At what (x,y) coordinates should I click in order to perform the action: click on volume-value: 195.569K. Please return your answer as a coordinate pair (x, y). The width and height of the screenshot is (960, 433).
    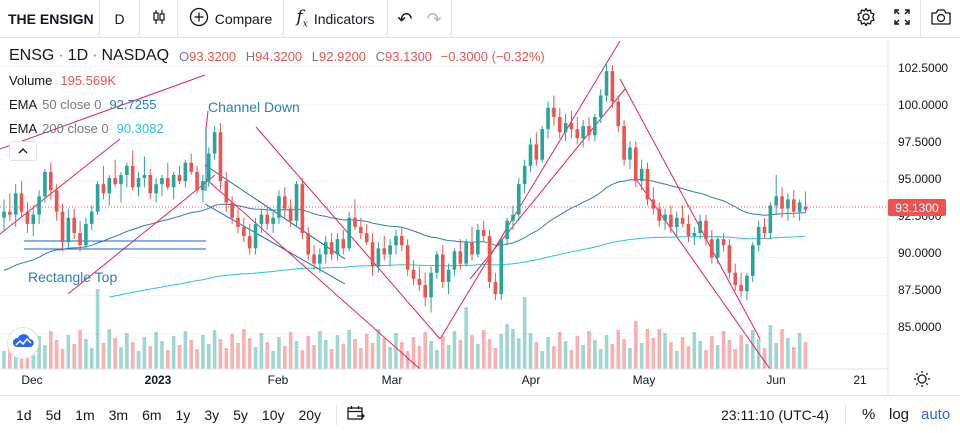
    Looking at the image, I should click on (88, 80).